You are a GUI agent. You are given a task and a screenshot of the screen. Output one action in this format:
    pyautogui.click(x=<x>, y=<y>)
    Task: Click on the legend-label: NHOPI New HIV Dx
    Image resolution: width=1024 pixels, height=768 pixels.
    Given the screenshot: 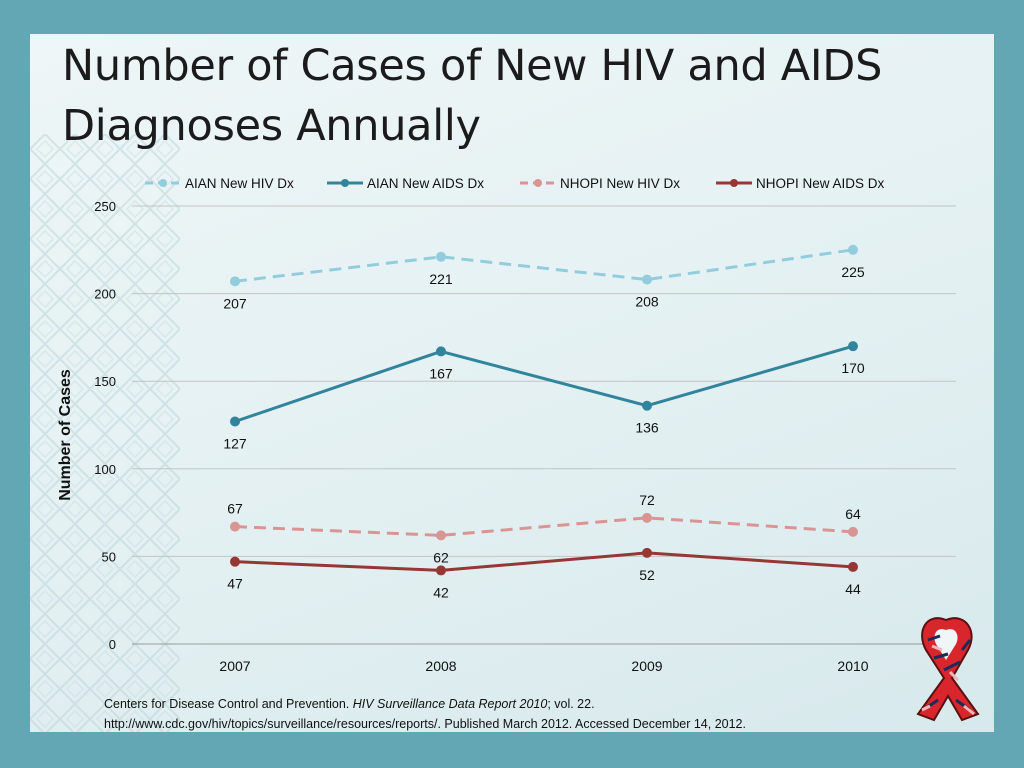 What is the action you would take?
    pyautogui.click(x=620, y=183)
    